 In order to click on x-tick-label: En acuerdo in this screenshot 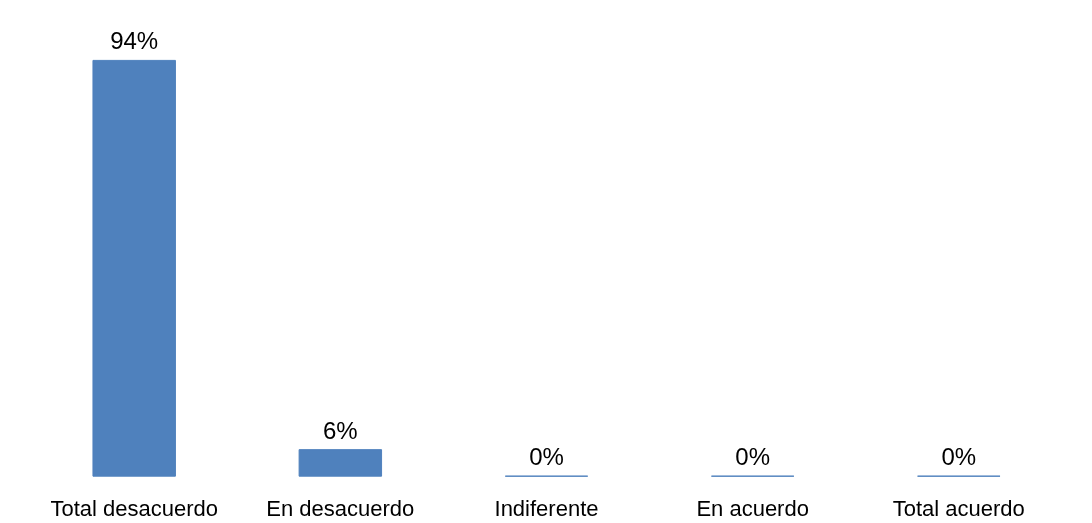, I will do `click(752, 508)`.